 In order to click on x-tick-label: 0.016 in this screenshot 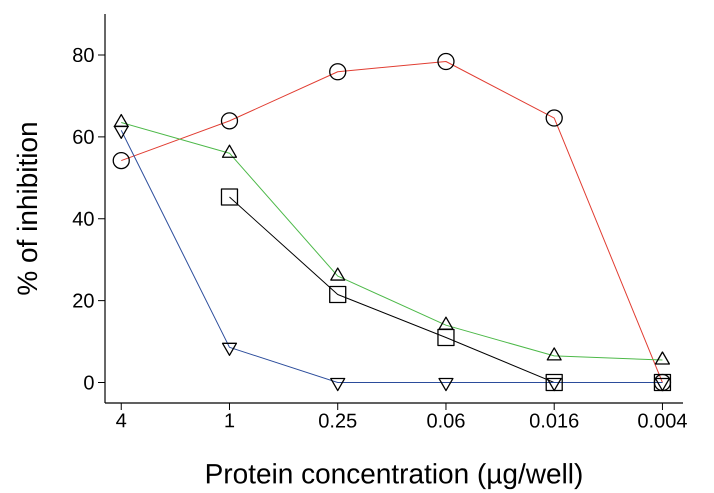, I will do `click(554, 421)`.